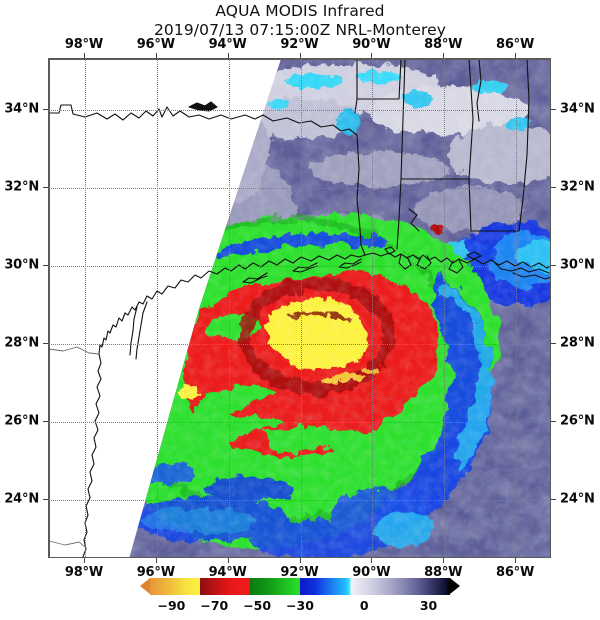 The width and height of the screenshot is (600, 620). What do you see at coordinates (21, 499) in the screenshot?
I see `axis-label-lat-left: 24°N` at bounding box center [21, 499].